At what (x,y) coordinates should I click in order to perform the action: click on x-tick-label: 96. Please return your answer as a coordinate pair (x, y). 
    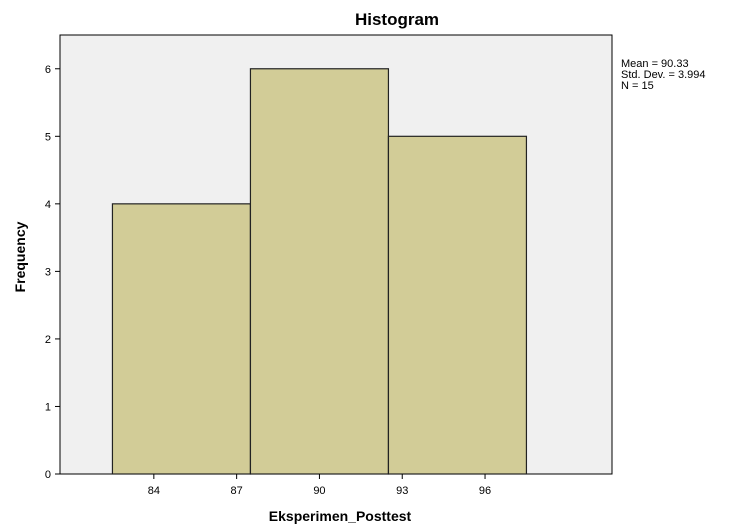
    Looking at the image, I should click on (485, 491).